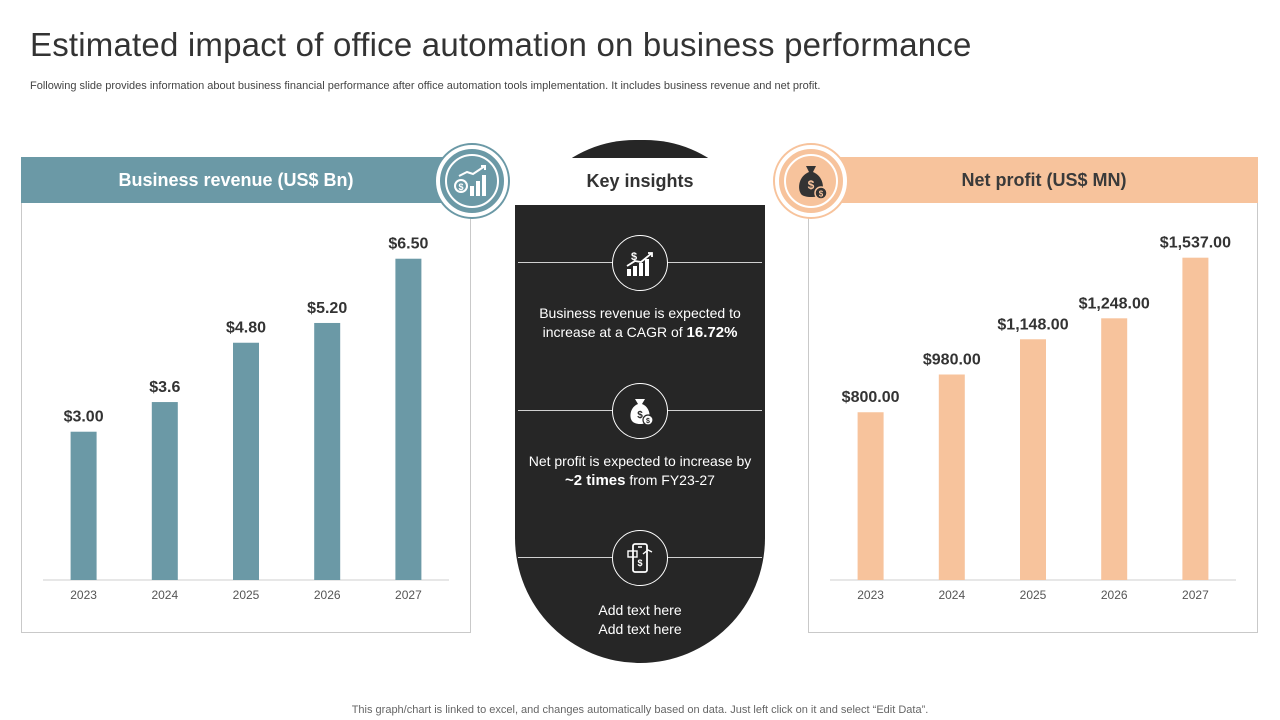 The height and width of the screenshot is (720, 1280). What do you see at coordinates (1033, 595) in the screenshot?
I see `profit-x-tick-label: 2025` at bounding box center [1033, 595].